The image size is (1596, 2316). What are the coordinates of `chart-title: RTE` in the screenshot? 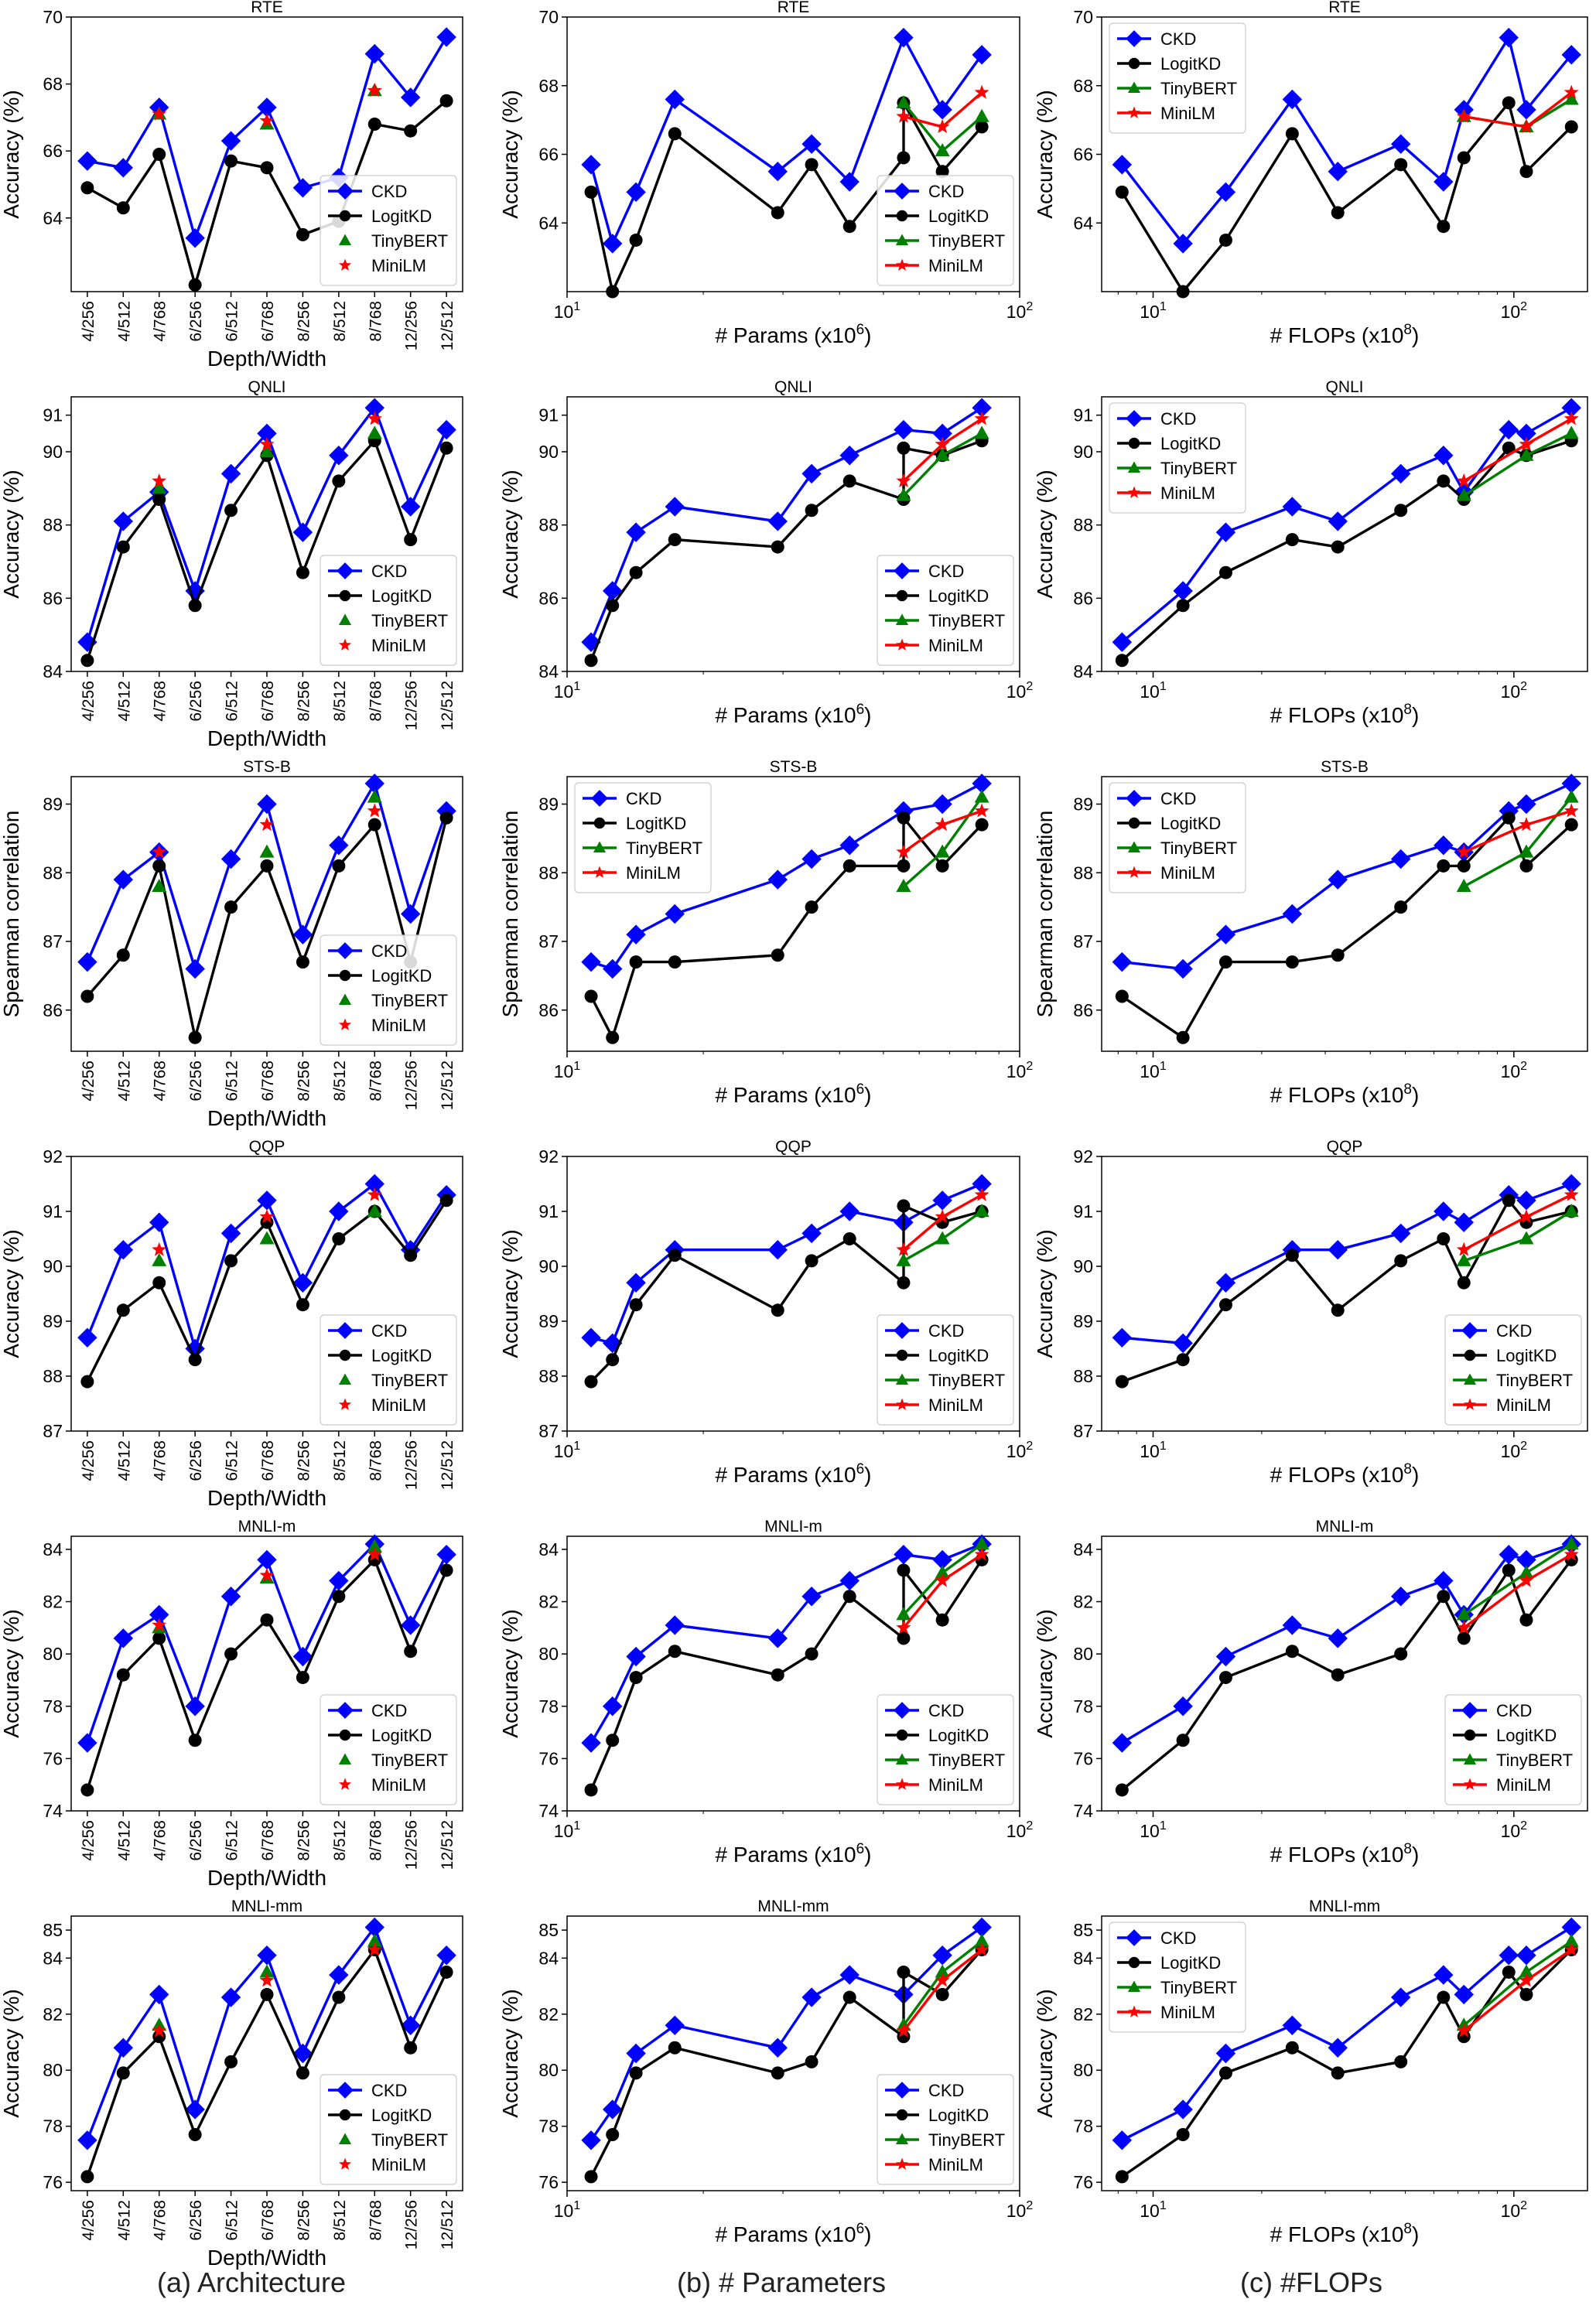 It's located at (793, 8).